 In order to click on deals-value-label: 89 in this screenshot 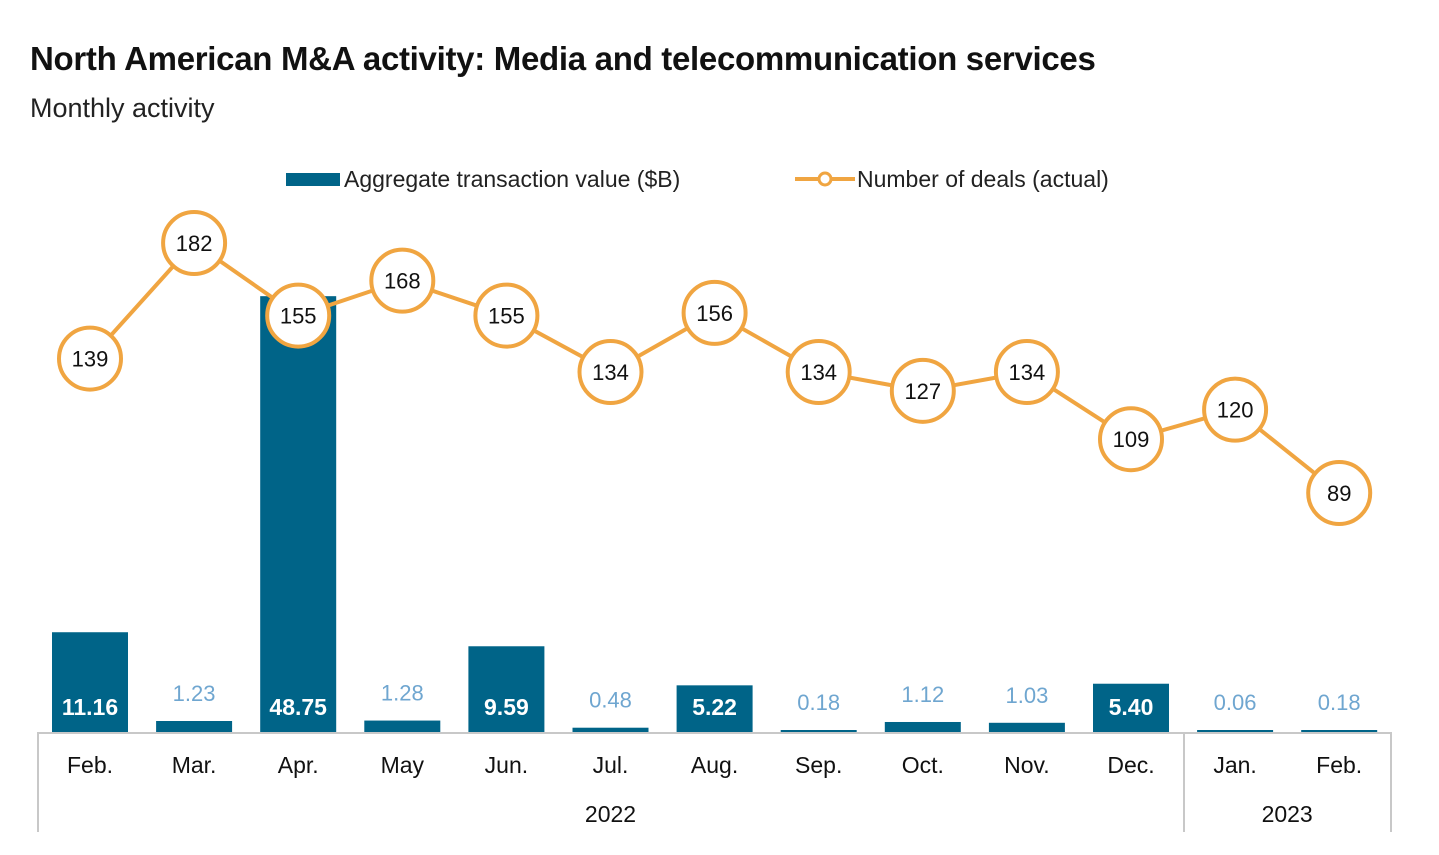, I will do `click(1339, 493)`.